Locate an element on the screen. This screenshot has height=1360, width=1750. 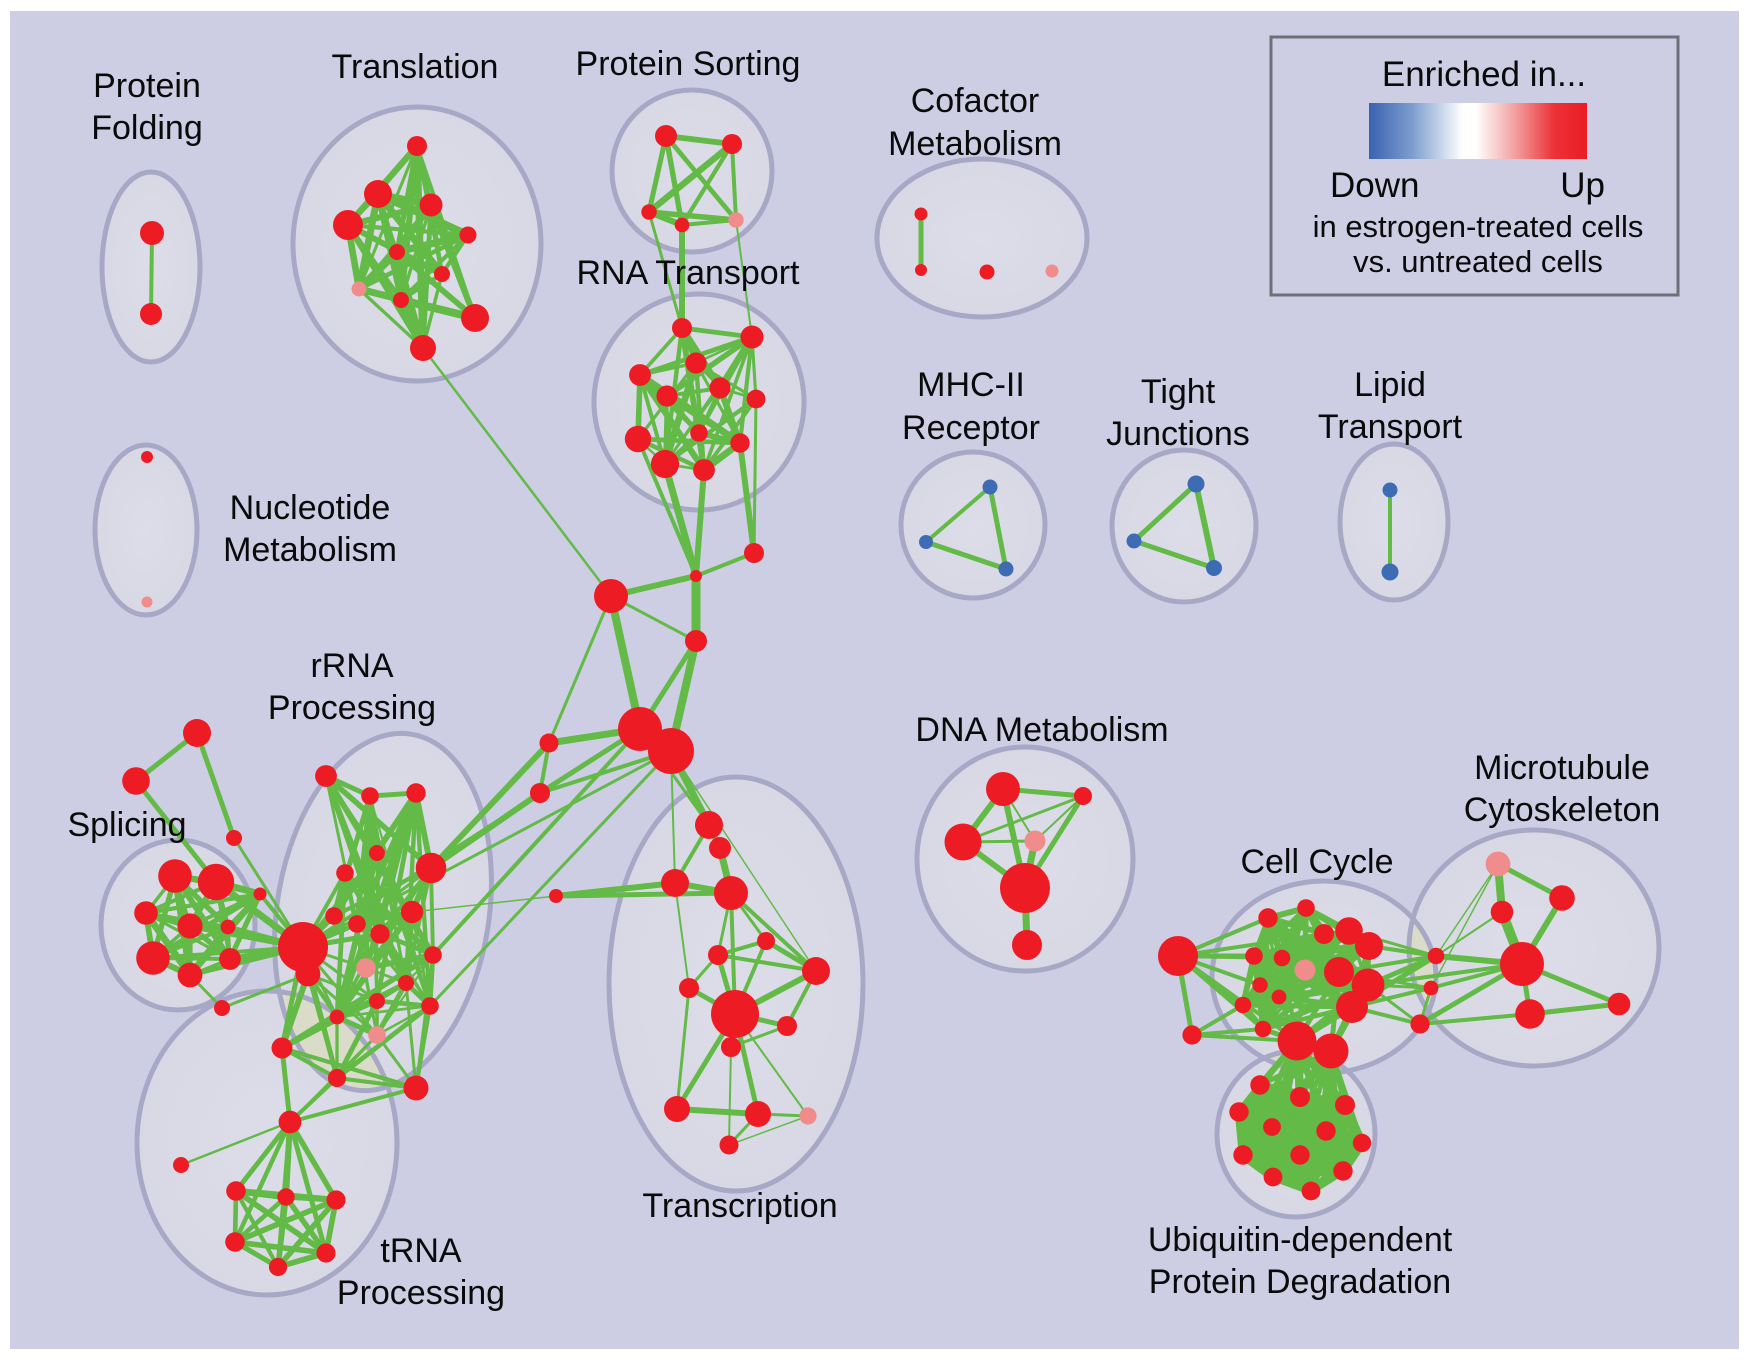
svg-text: rRNA is located at coordinates (351, 666).